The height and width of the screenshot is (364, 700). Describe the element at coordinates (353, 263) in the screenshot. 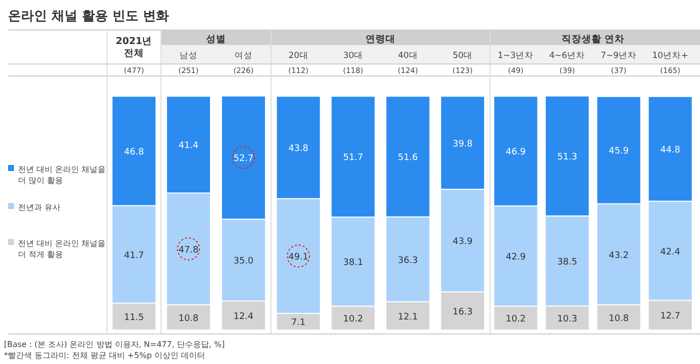

I see `data-label: 38.1` at that location.